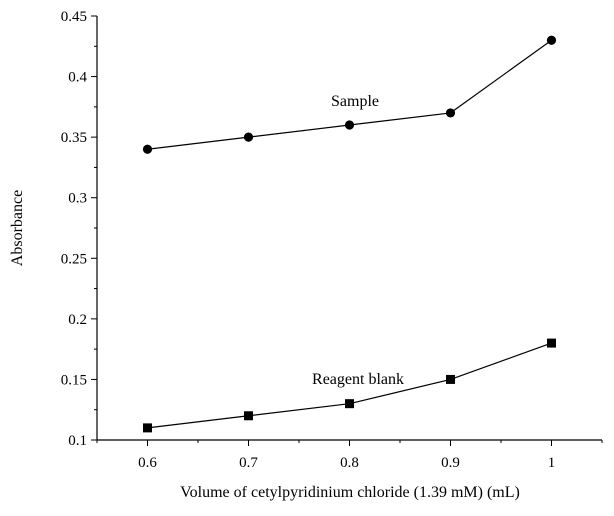  I want to click on series-label-sample: Sample, so click(355, 101).